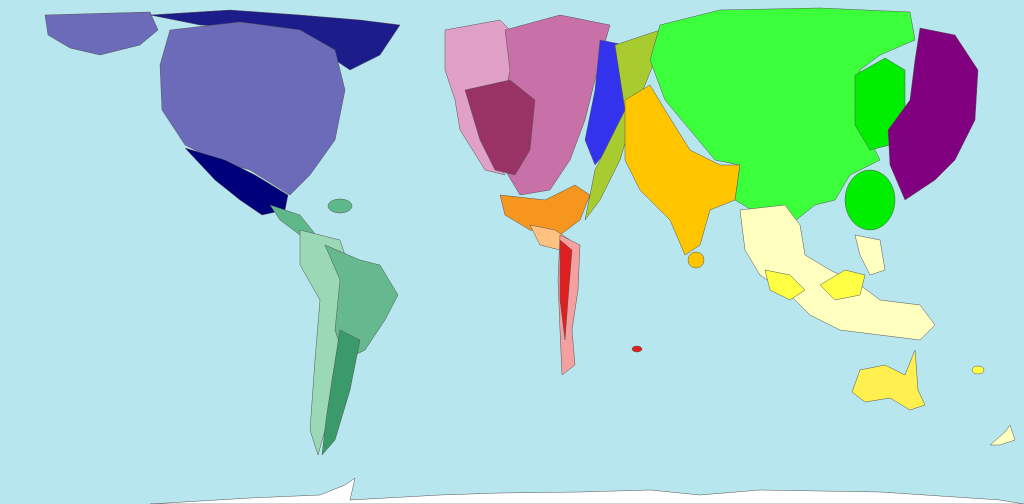 Image resolution: width=1024 pixels, height=504 pixels. I want to click on region-east-asia, so click(933, 114).